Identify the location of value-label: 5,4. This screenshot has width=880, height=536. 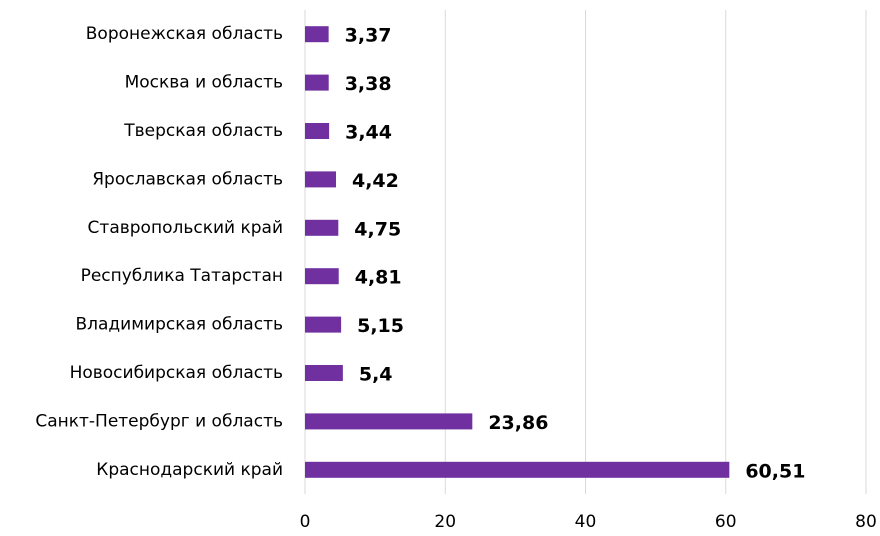
(376, 375).